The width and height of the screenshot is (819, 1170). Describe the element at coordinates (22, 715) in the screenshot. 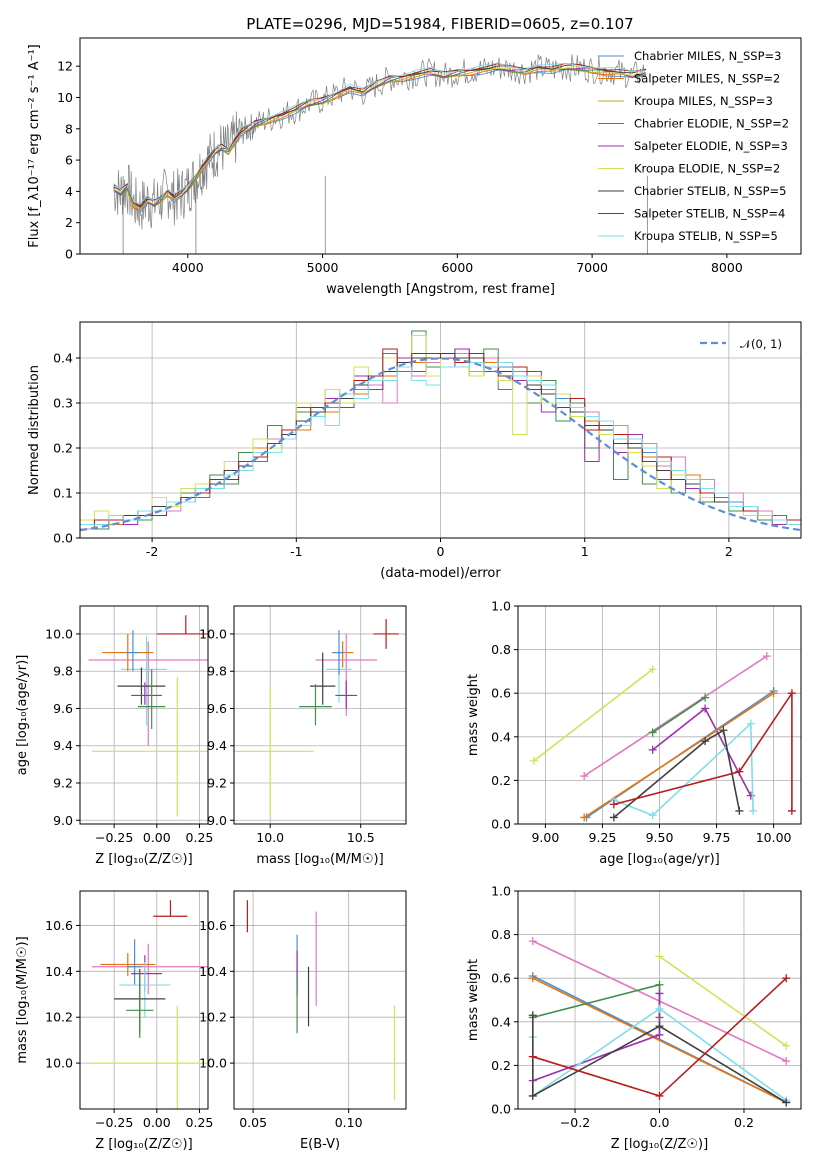

I see `y-axis-label: age [log₁₀(age/yr)]` at that location.